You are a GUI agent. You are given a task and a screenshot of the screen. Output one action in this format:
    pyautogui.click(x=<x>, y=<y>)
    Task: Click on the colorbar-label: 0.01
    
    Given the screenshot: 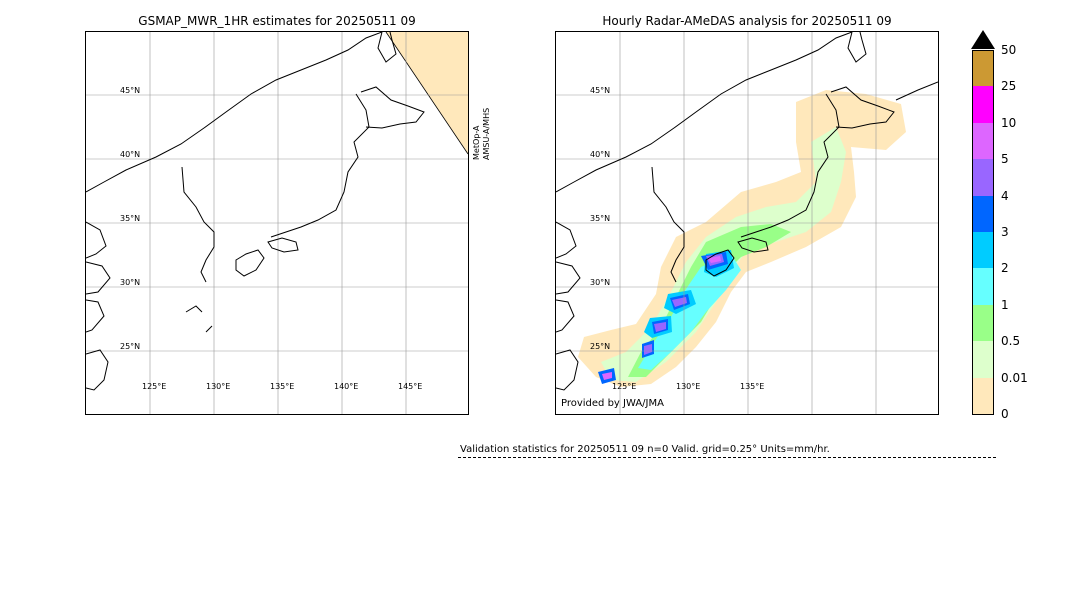 What is the action you would take?
    pyautogui.click(x=1014, y=377)
    